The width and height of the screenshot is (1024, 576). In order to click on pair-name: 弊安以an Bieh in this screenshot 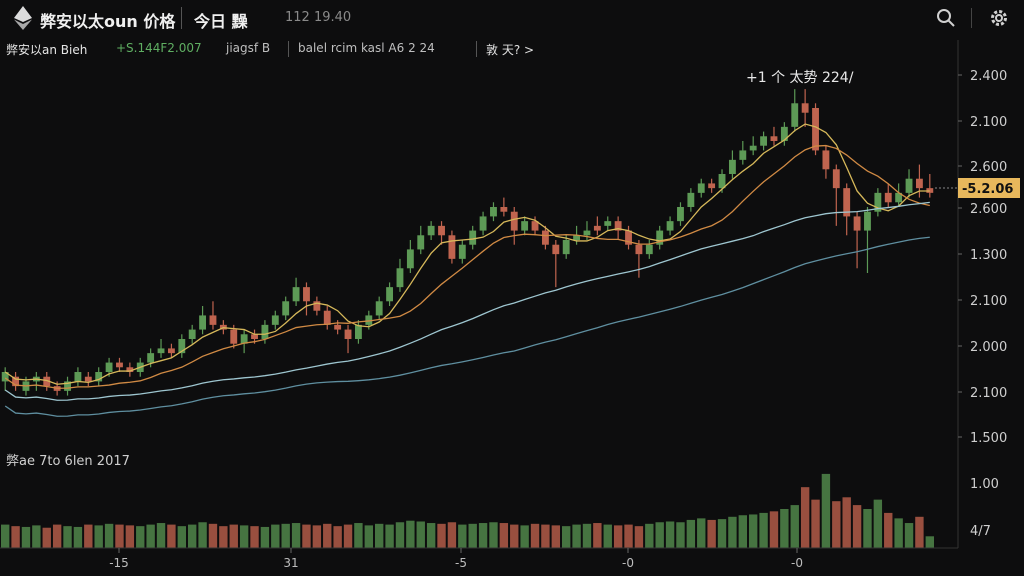, I will do `click(47, 50)`.